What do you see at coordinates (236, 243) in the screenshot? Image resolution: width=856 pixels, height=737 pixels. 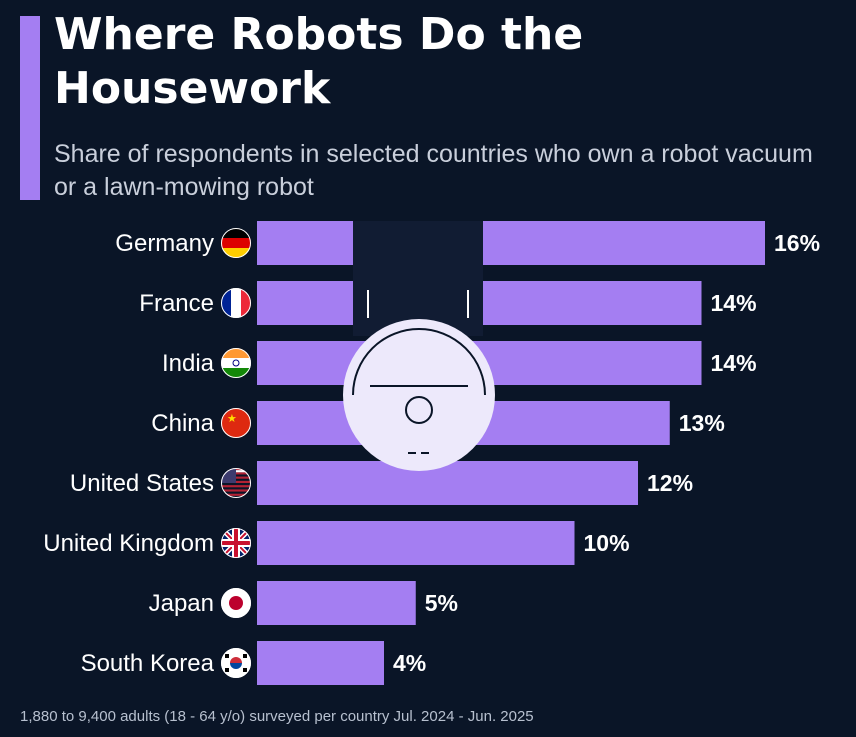 I see `flag-germany-icon` at bounding box center [236, 243].